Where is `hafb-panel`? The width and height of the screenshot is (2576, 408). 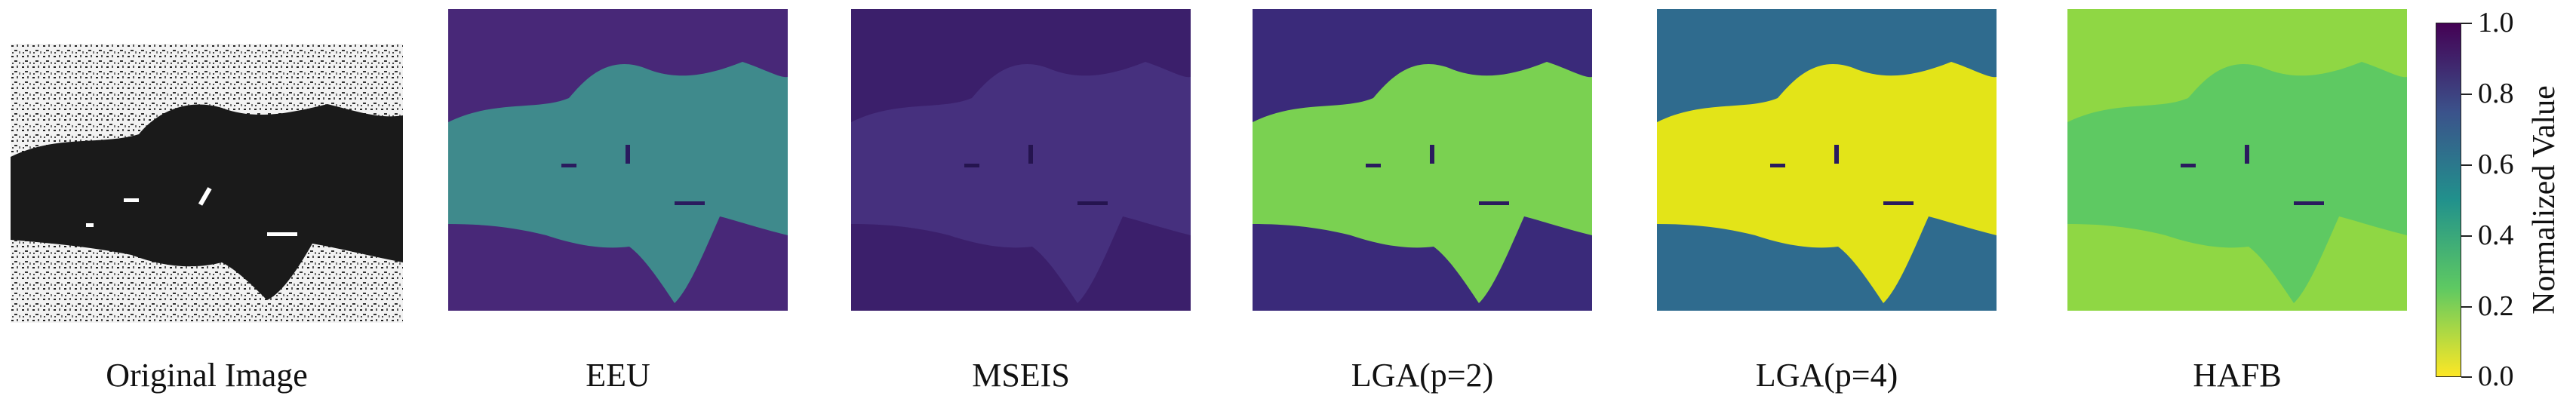 hafb-panel is located at coordinates (2237, 160).